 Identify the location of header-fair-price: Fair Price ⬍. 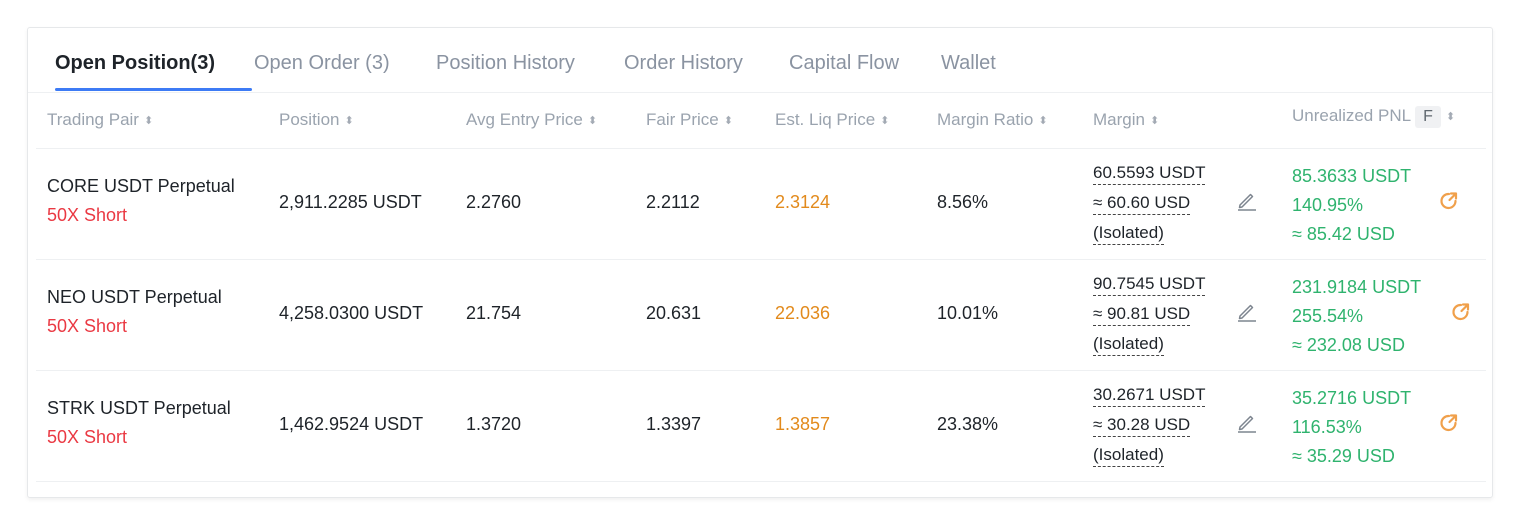
(689, 120).